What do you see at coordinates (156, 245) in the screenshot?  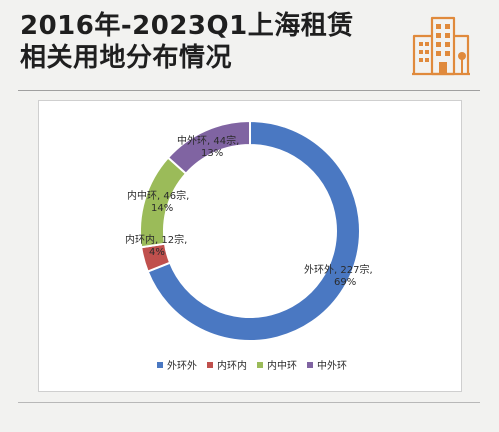 I see `data-label-inner: 内环内, 12宗, 4%` at bounding box center [156, 245].